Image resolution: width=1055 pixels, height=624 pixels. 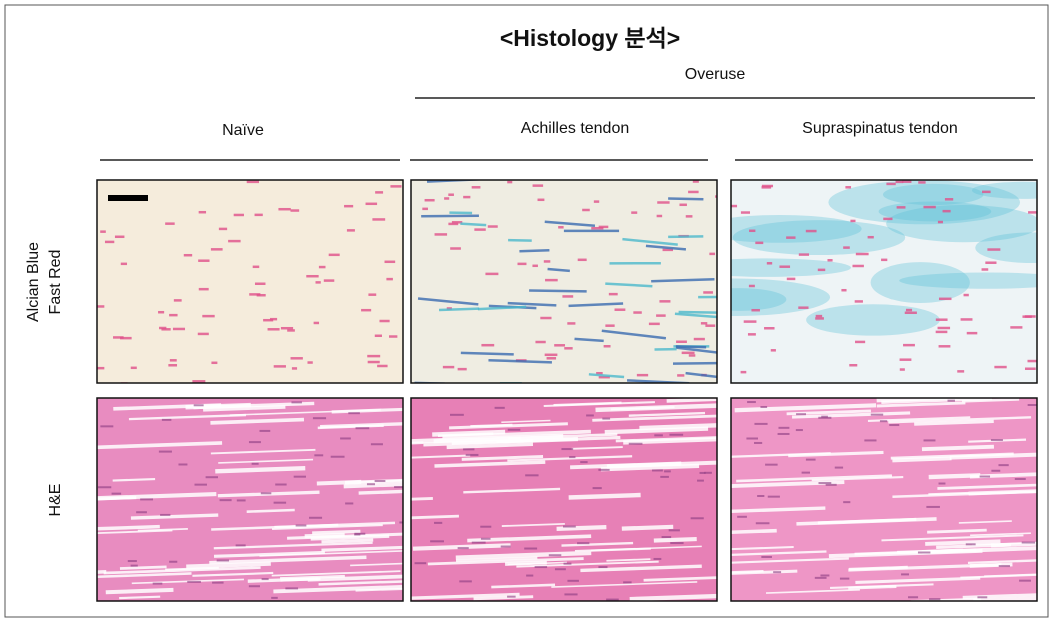 I want to click on row-label: H&E, so click(x=55, y=500).